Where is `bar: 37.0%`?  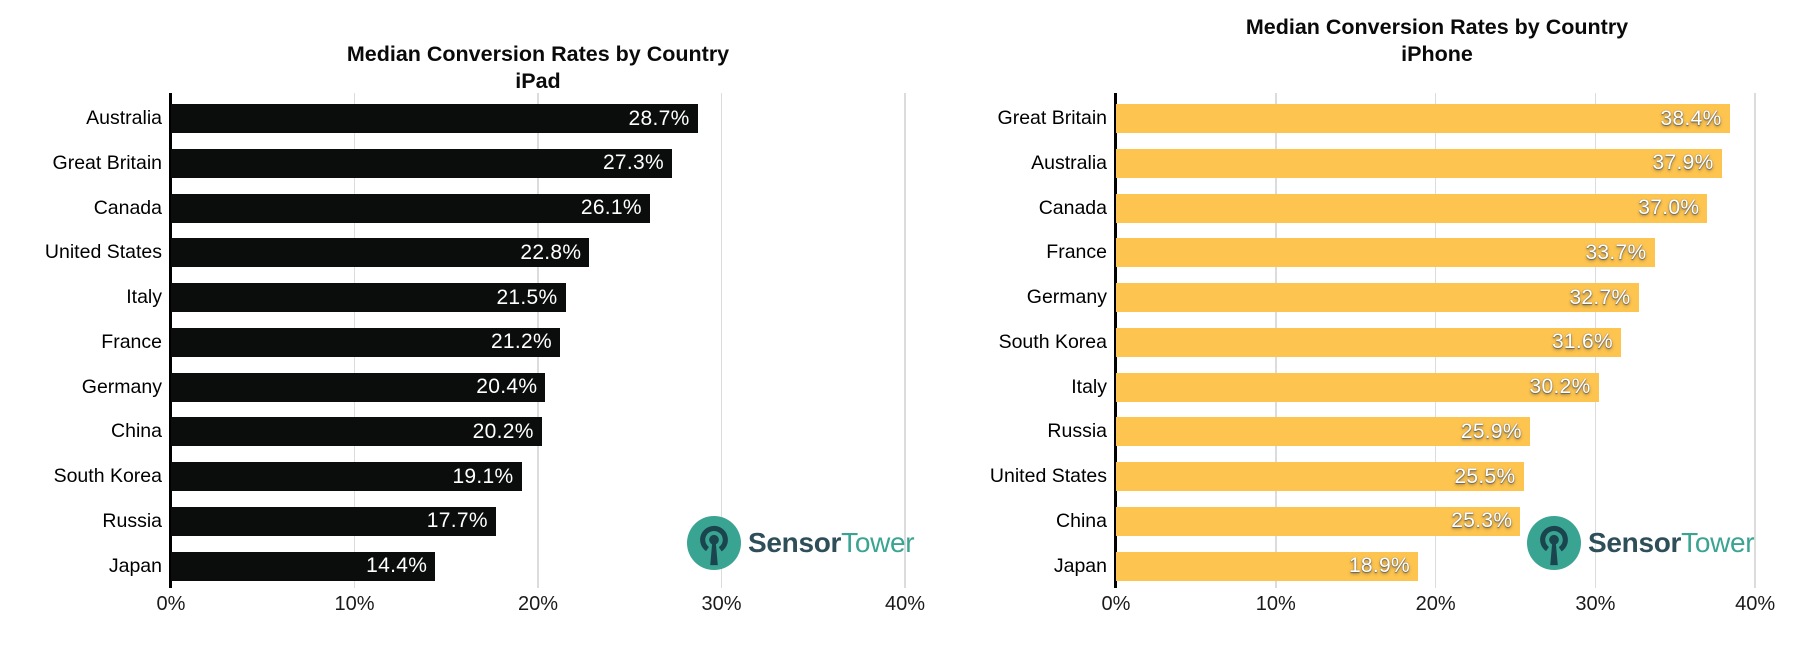 bar: 37.0% is located at coordinates (1412, 208).